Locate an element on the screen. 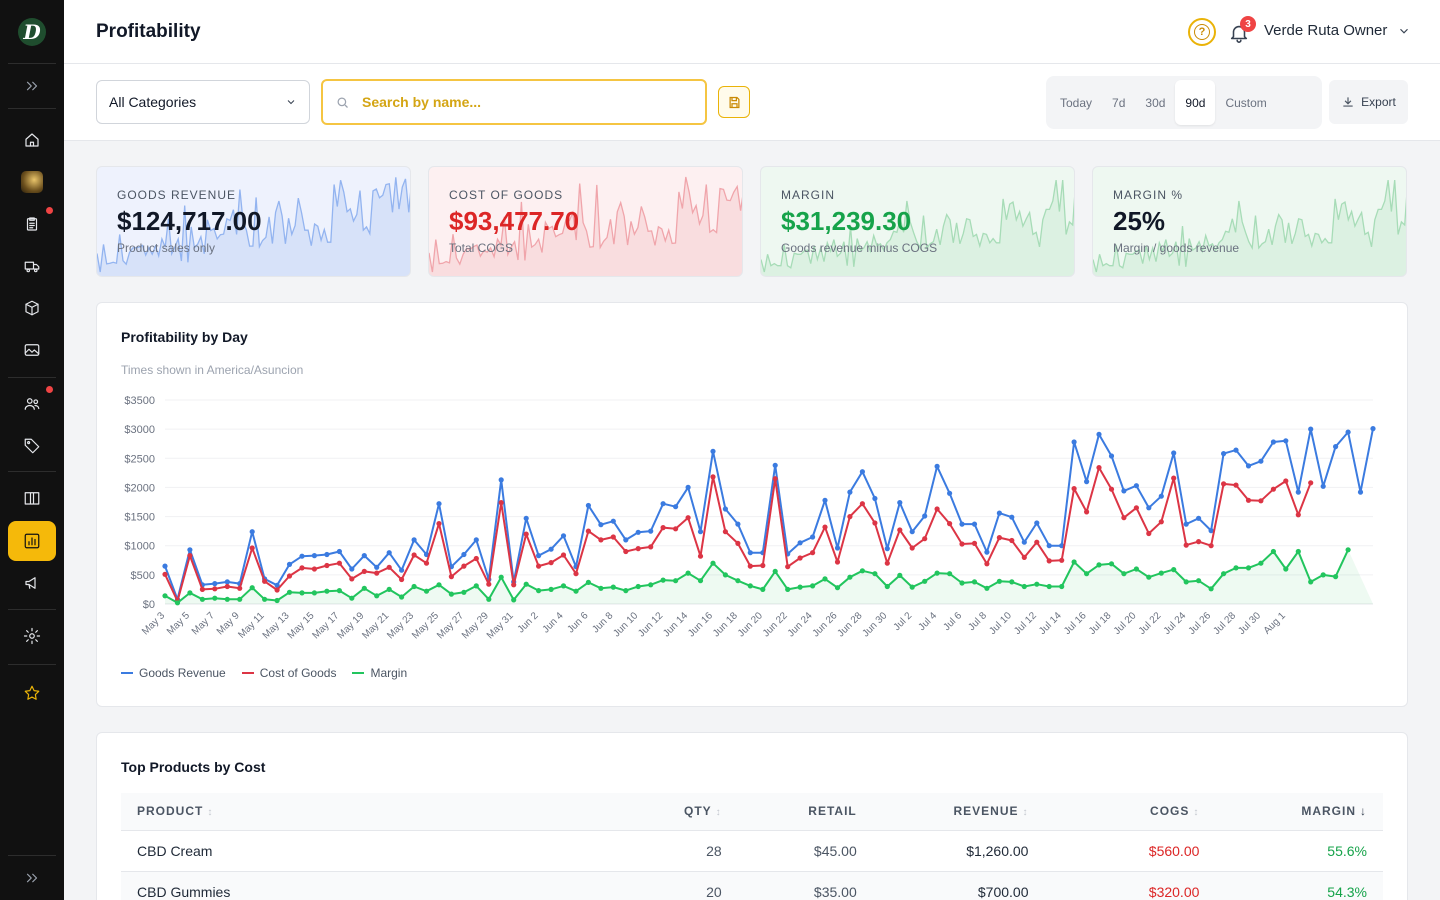 The height and width of the screenshot is (900, 1440). legend-item-margin: Margin is located at coordinates (379, 673).